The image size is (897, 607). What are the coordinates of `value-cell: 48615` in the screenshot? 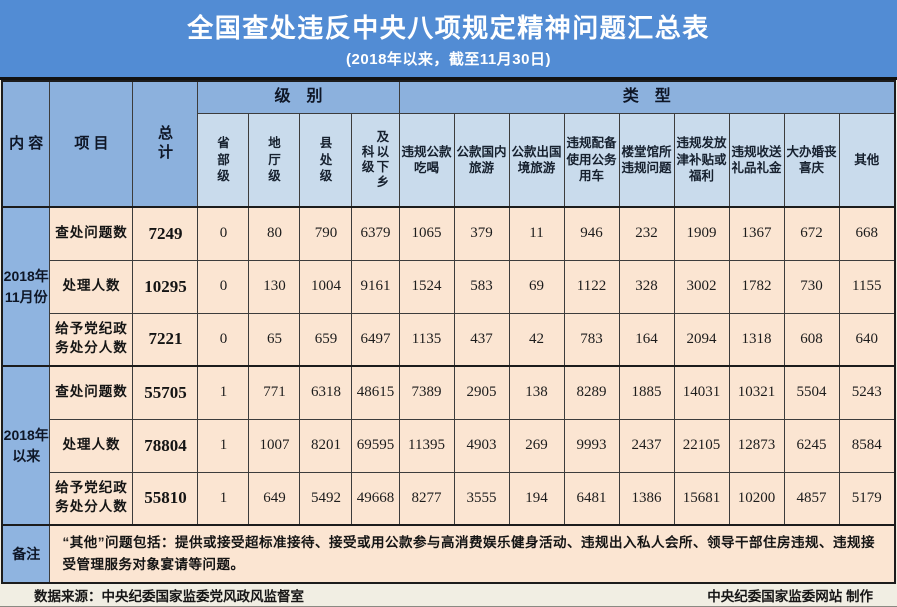 It's located at (375, 392).